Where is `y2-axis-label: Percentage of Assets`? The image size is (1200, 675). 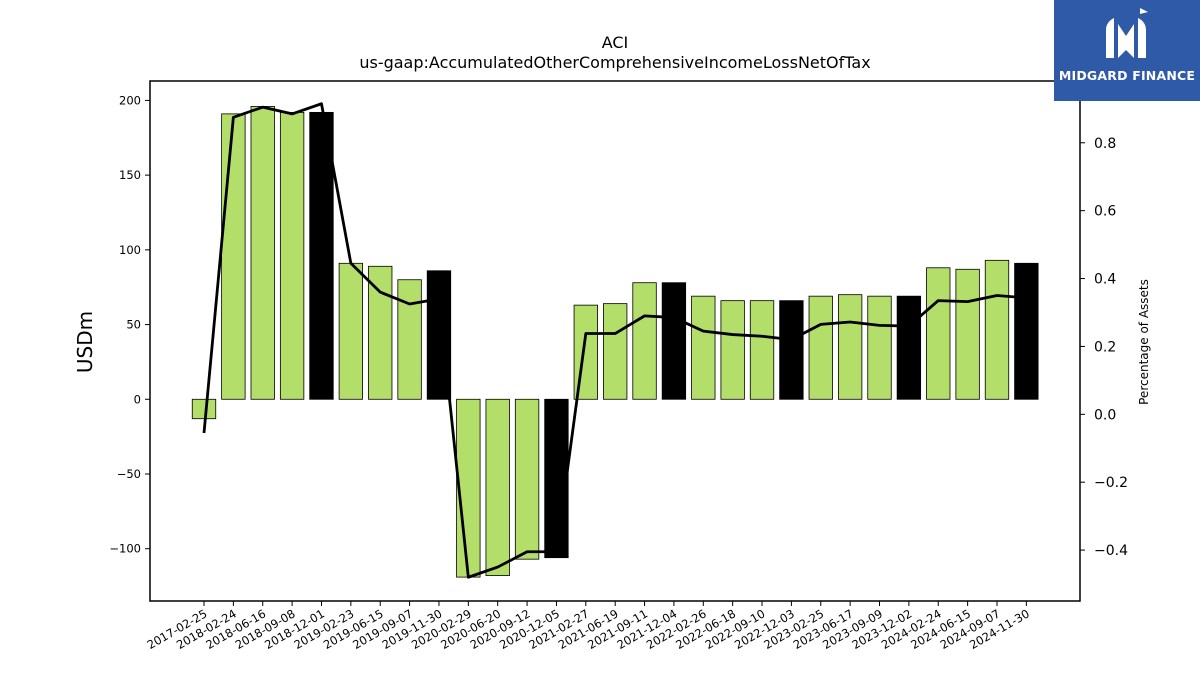
y2-axis-label: Percentage of Assets is located at coordinates (1144, 342).